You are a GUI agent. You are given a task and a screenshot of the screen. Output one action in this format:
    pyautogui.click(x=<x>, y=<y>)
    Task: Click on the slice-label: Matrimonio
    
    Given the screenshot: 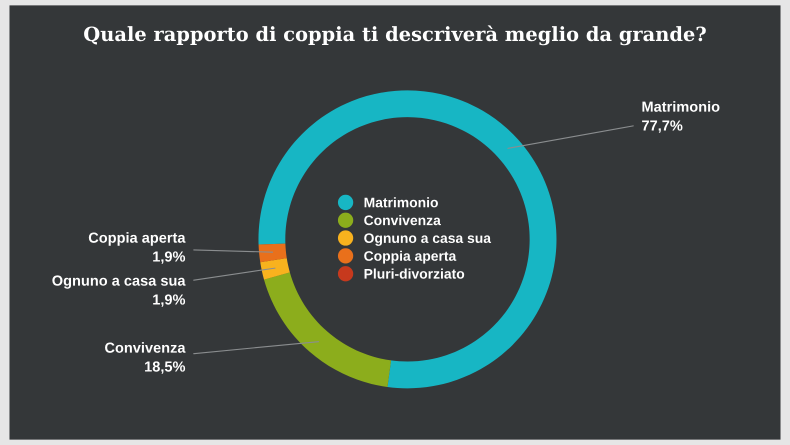 What is the action you would take?
    pyautogui.click(x=681, y=106)
    